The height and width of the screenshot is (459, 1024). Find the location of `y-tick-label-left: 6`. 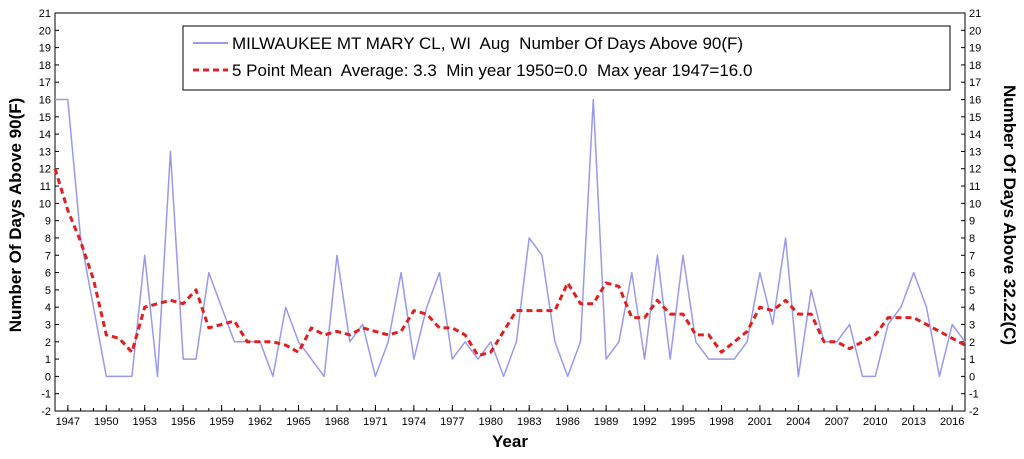

y-tick-label-left: 6 is located at coordinates (48, 274).